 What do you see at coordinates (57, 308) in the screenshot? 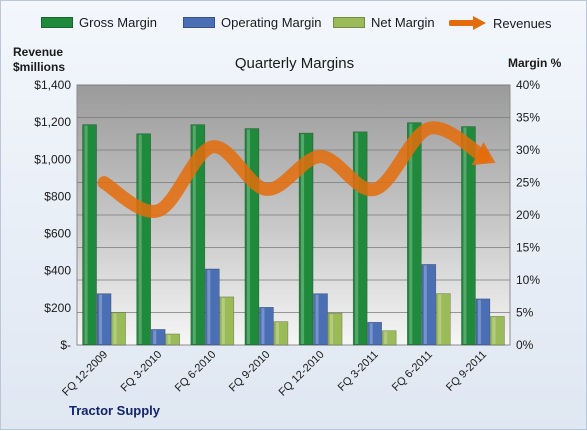
I see `y-left-tick-label: $200` at bounding box center [57, 308].